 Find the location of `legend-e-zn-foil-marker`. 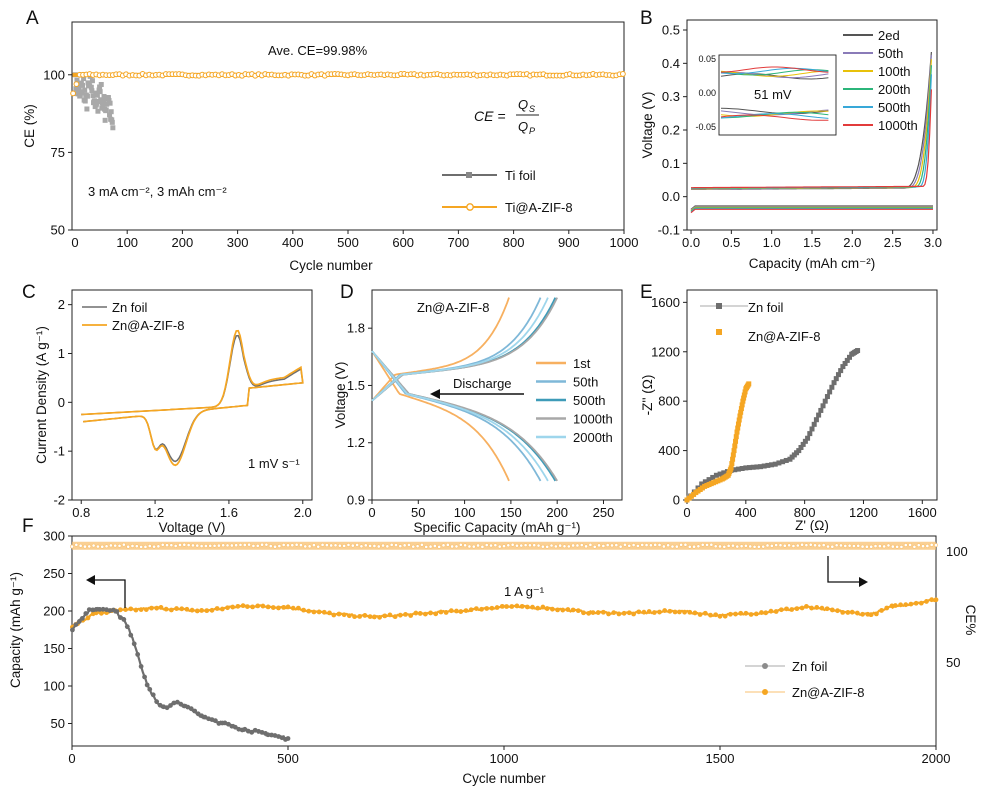

legend-e-zn-foil-marker is located at coordinates (719, 306).